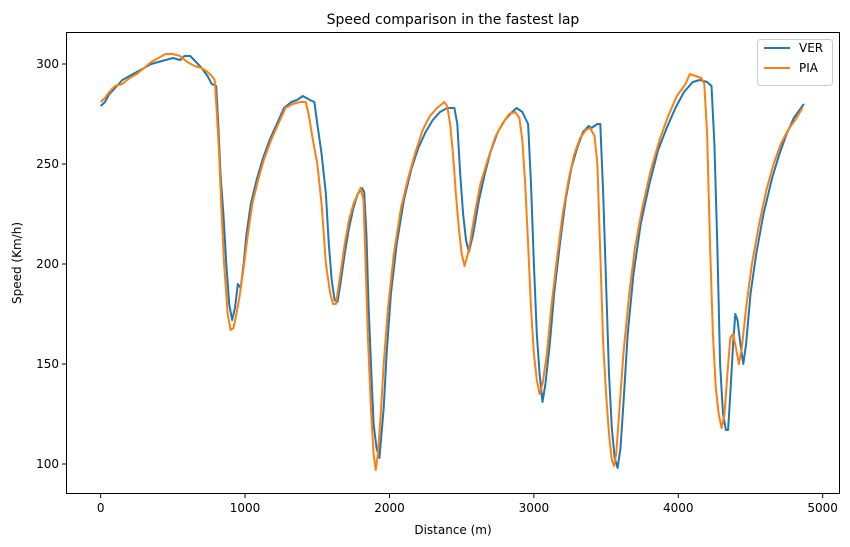 This screenshot has width=850, height=547. I want to click on x-axis-ticks: 0 1000 2000 3000 4000 5000, so click(467, 504).